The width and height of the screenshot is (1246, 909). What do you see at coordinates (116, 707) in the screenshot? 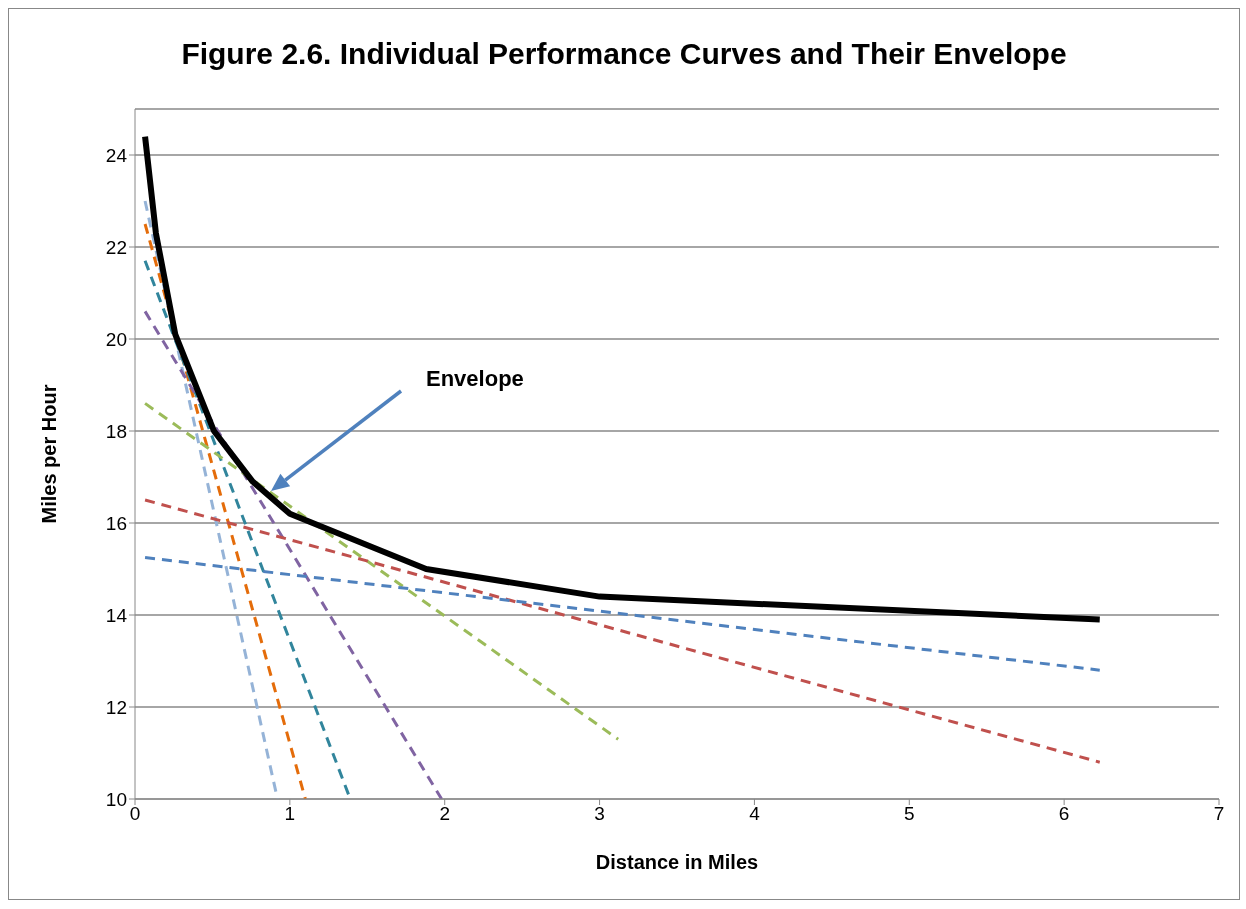
I see `y-tick-label: 12` at bounding box center [116, 707].